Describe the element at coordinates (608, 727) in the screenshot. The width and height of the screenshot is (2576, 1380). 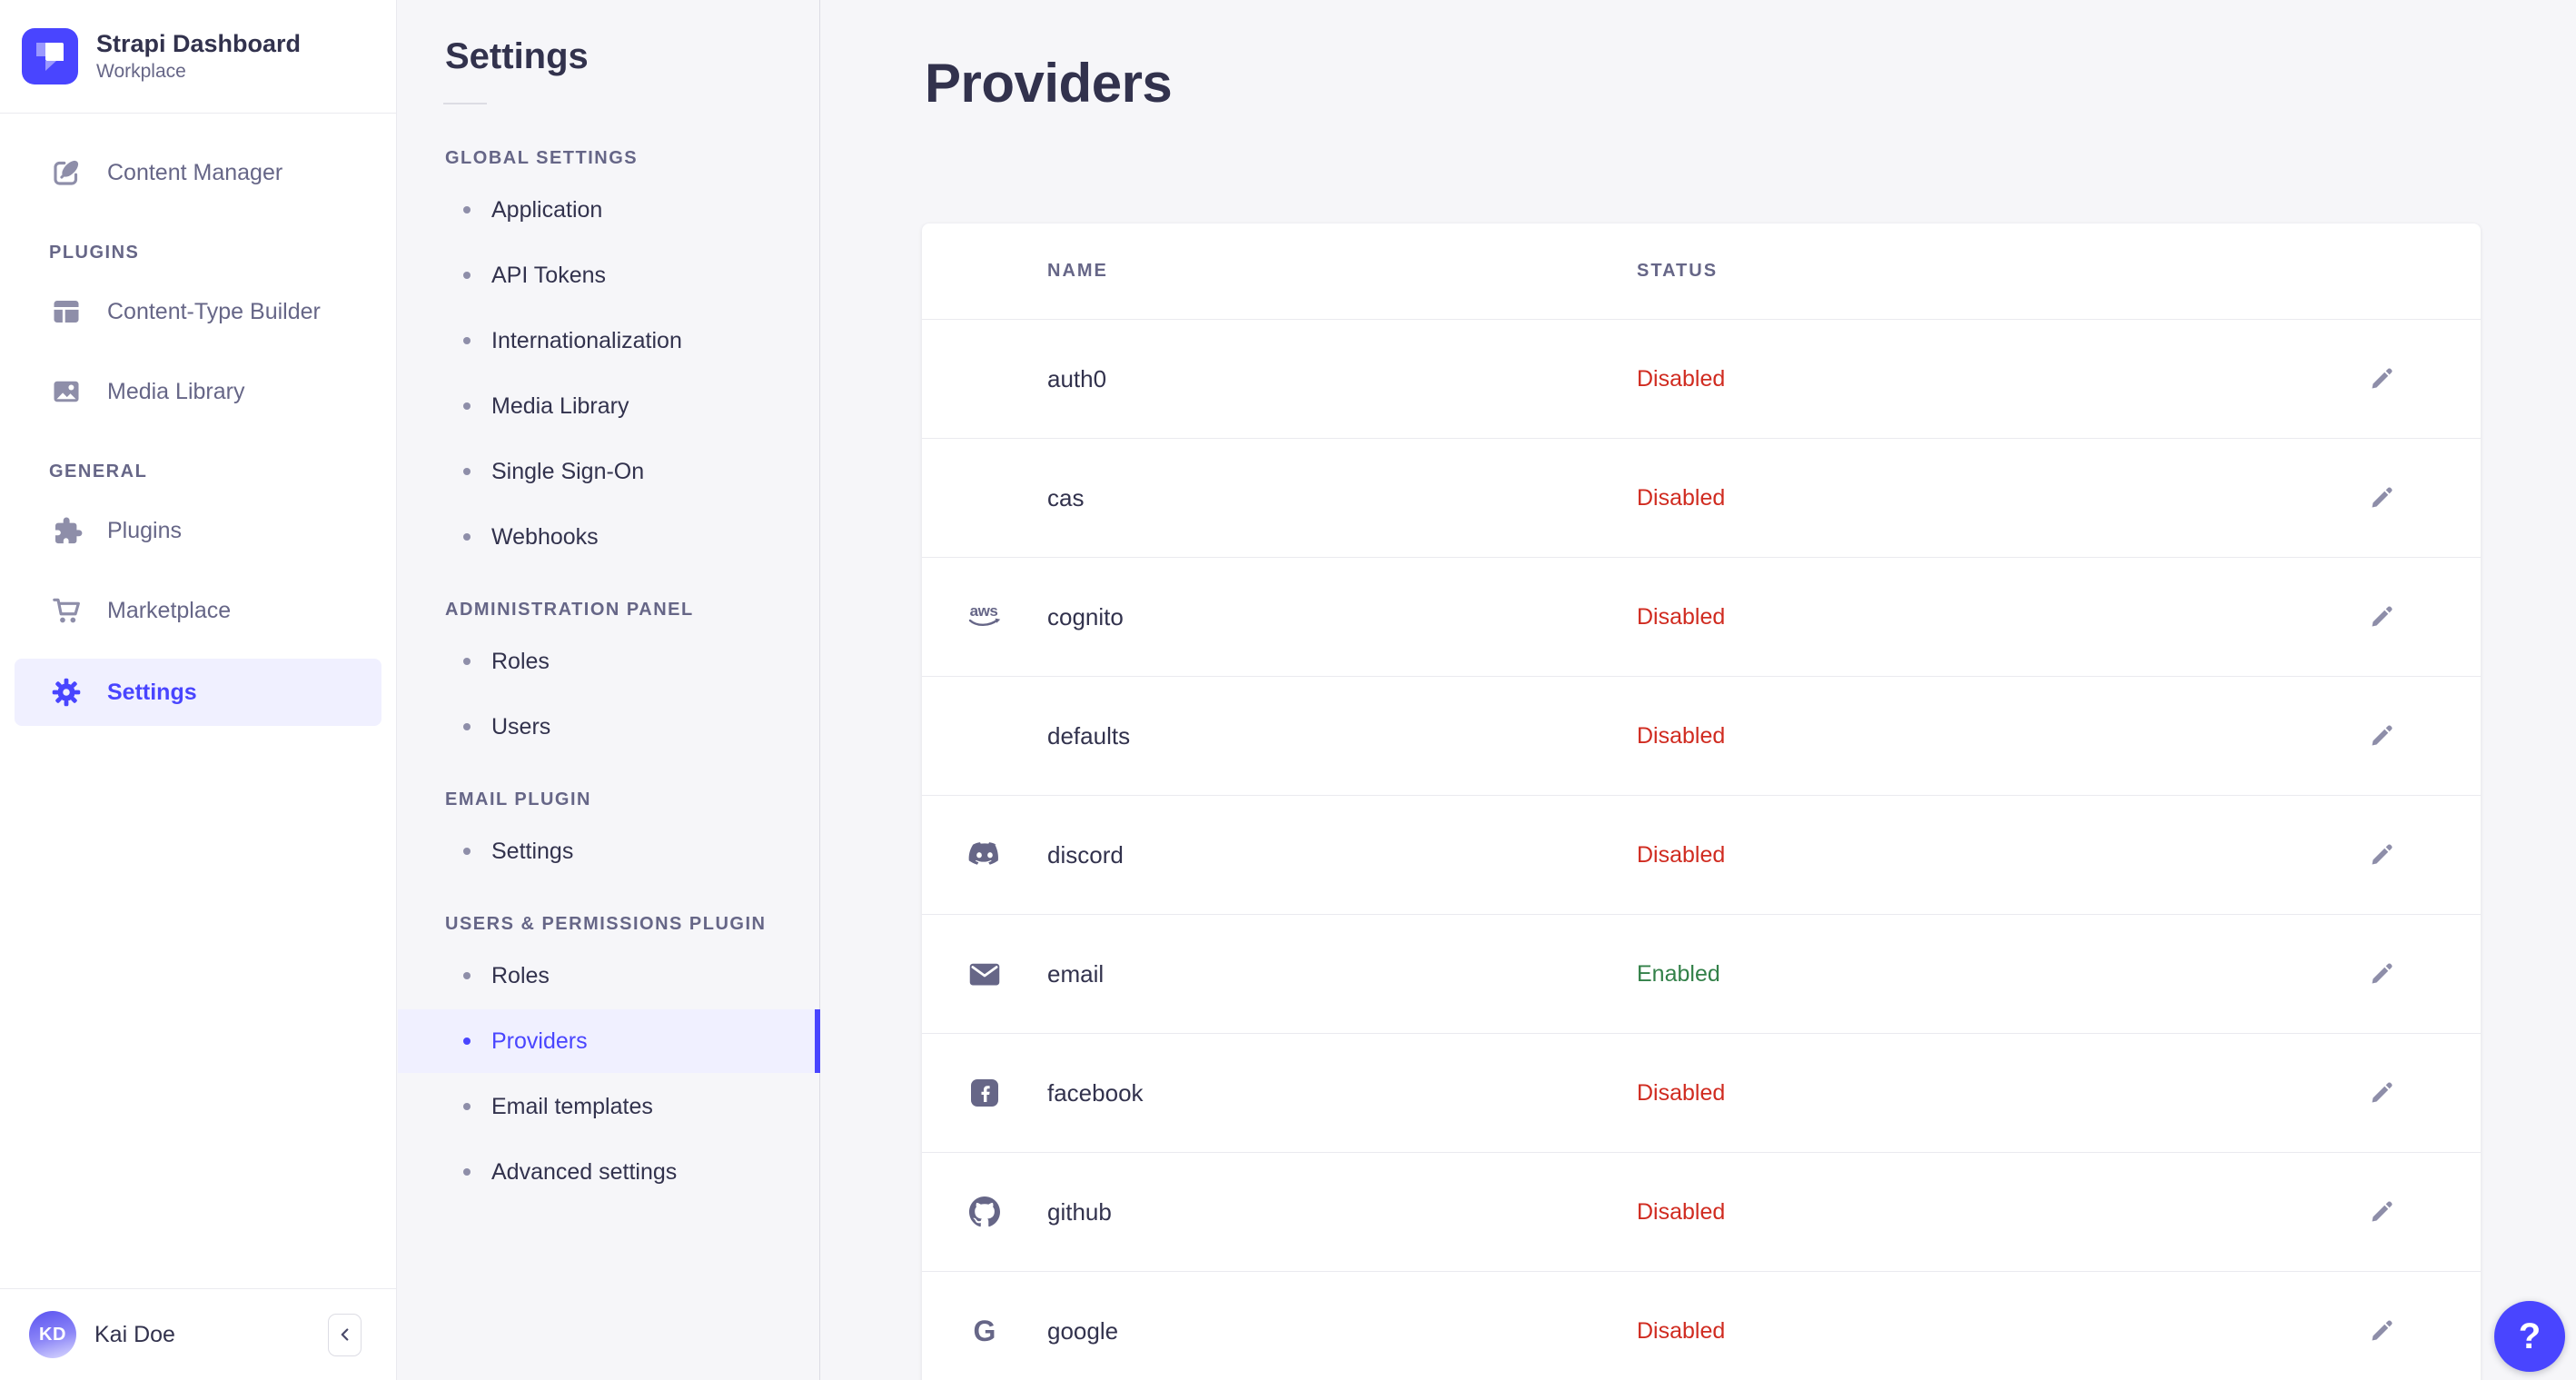
I see `settings-item-admin-users: Users` at that location.